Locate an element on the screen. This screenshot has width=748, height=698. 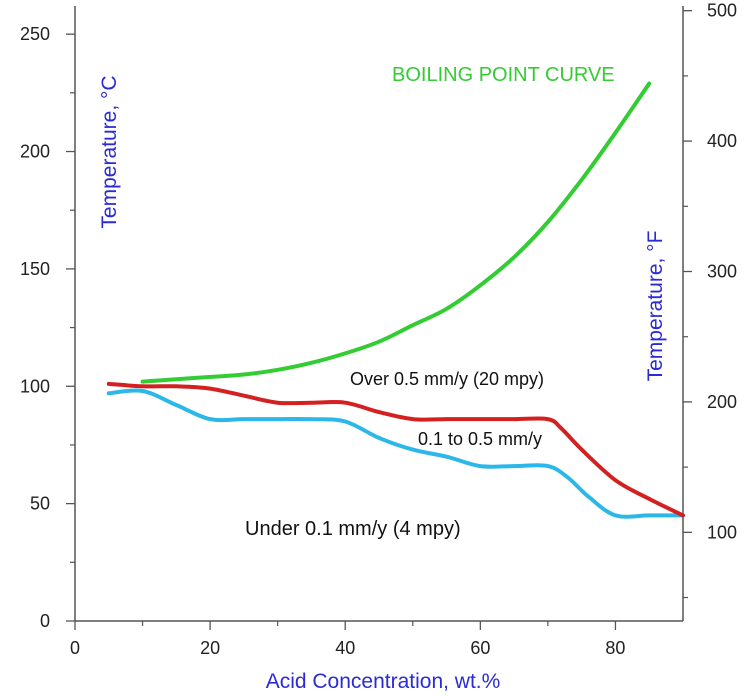
y-right-tick-label: 500 is located at coordinates (722, 11).